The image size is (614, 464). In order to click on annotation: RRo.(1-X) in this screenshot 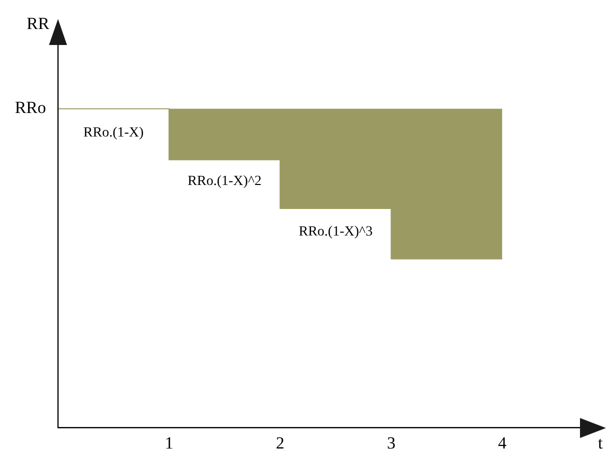, I will do `click(113, 132)`.